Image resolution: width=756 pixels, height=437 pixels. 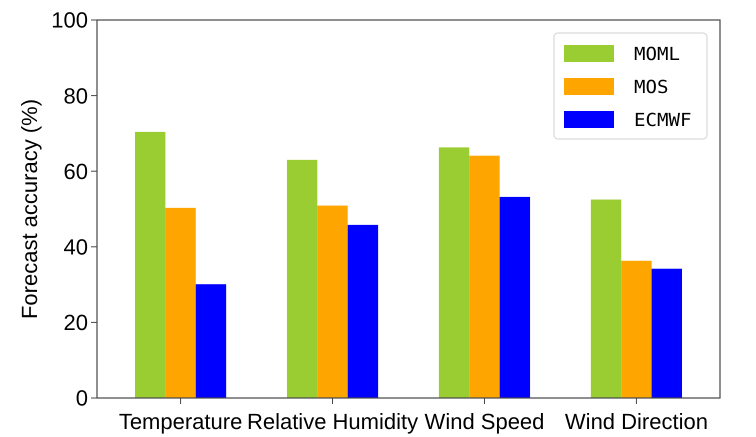 What do you see at coordinates (663, 120) in the screenshot?
I see `legend-label: ECMWF` at bounding box center [663, 120].